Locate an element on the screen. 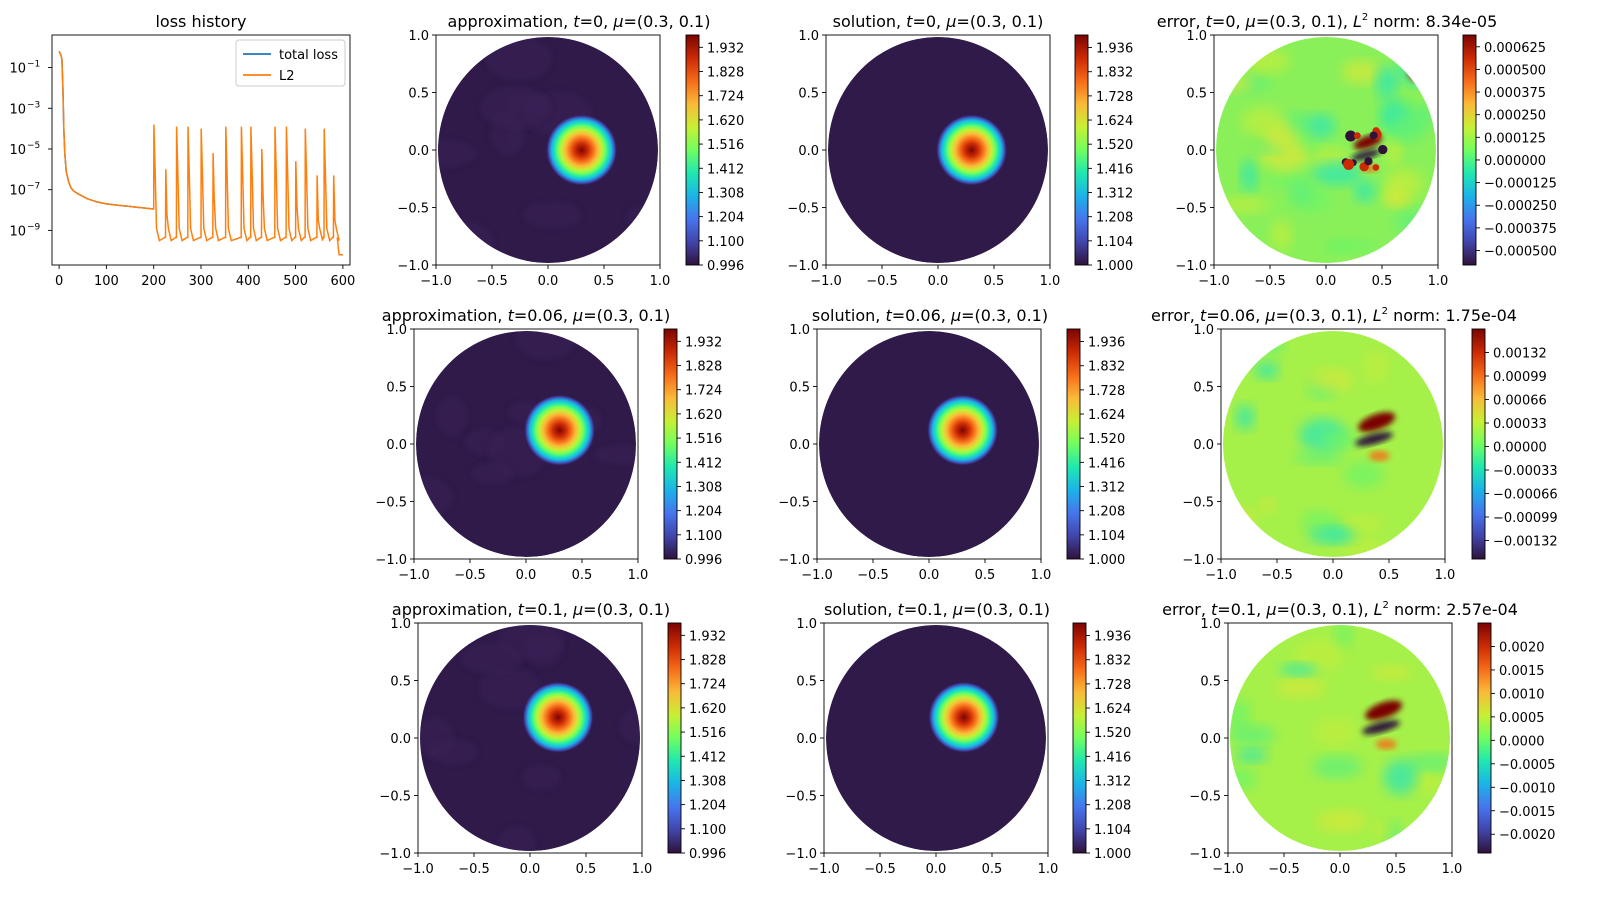 The width and height of the screenshot is (1612, 911). colorbar-tick-label: 0.000625 is located at coordinates (1515, 48).